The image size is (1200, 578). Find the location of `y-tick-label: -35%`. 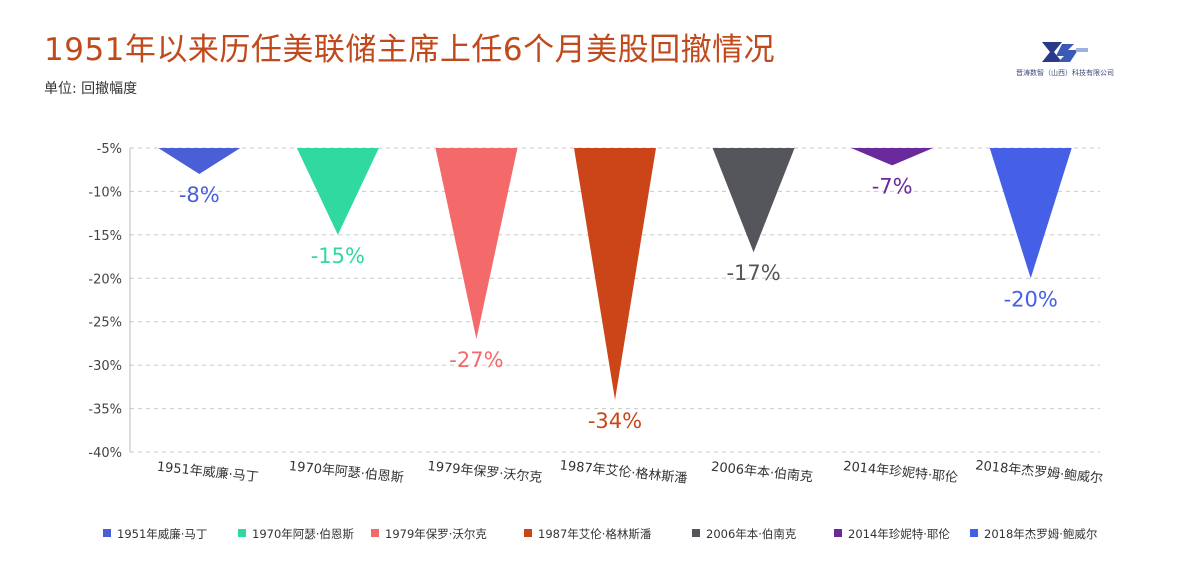

y-tick-label: -35% is located at coordinates (105, 410).